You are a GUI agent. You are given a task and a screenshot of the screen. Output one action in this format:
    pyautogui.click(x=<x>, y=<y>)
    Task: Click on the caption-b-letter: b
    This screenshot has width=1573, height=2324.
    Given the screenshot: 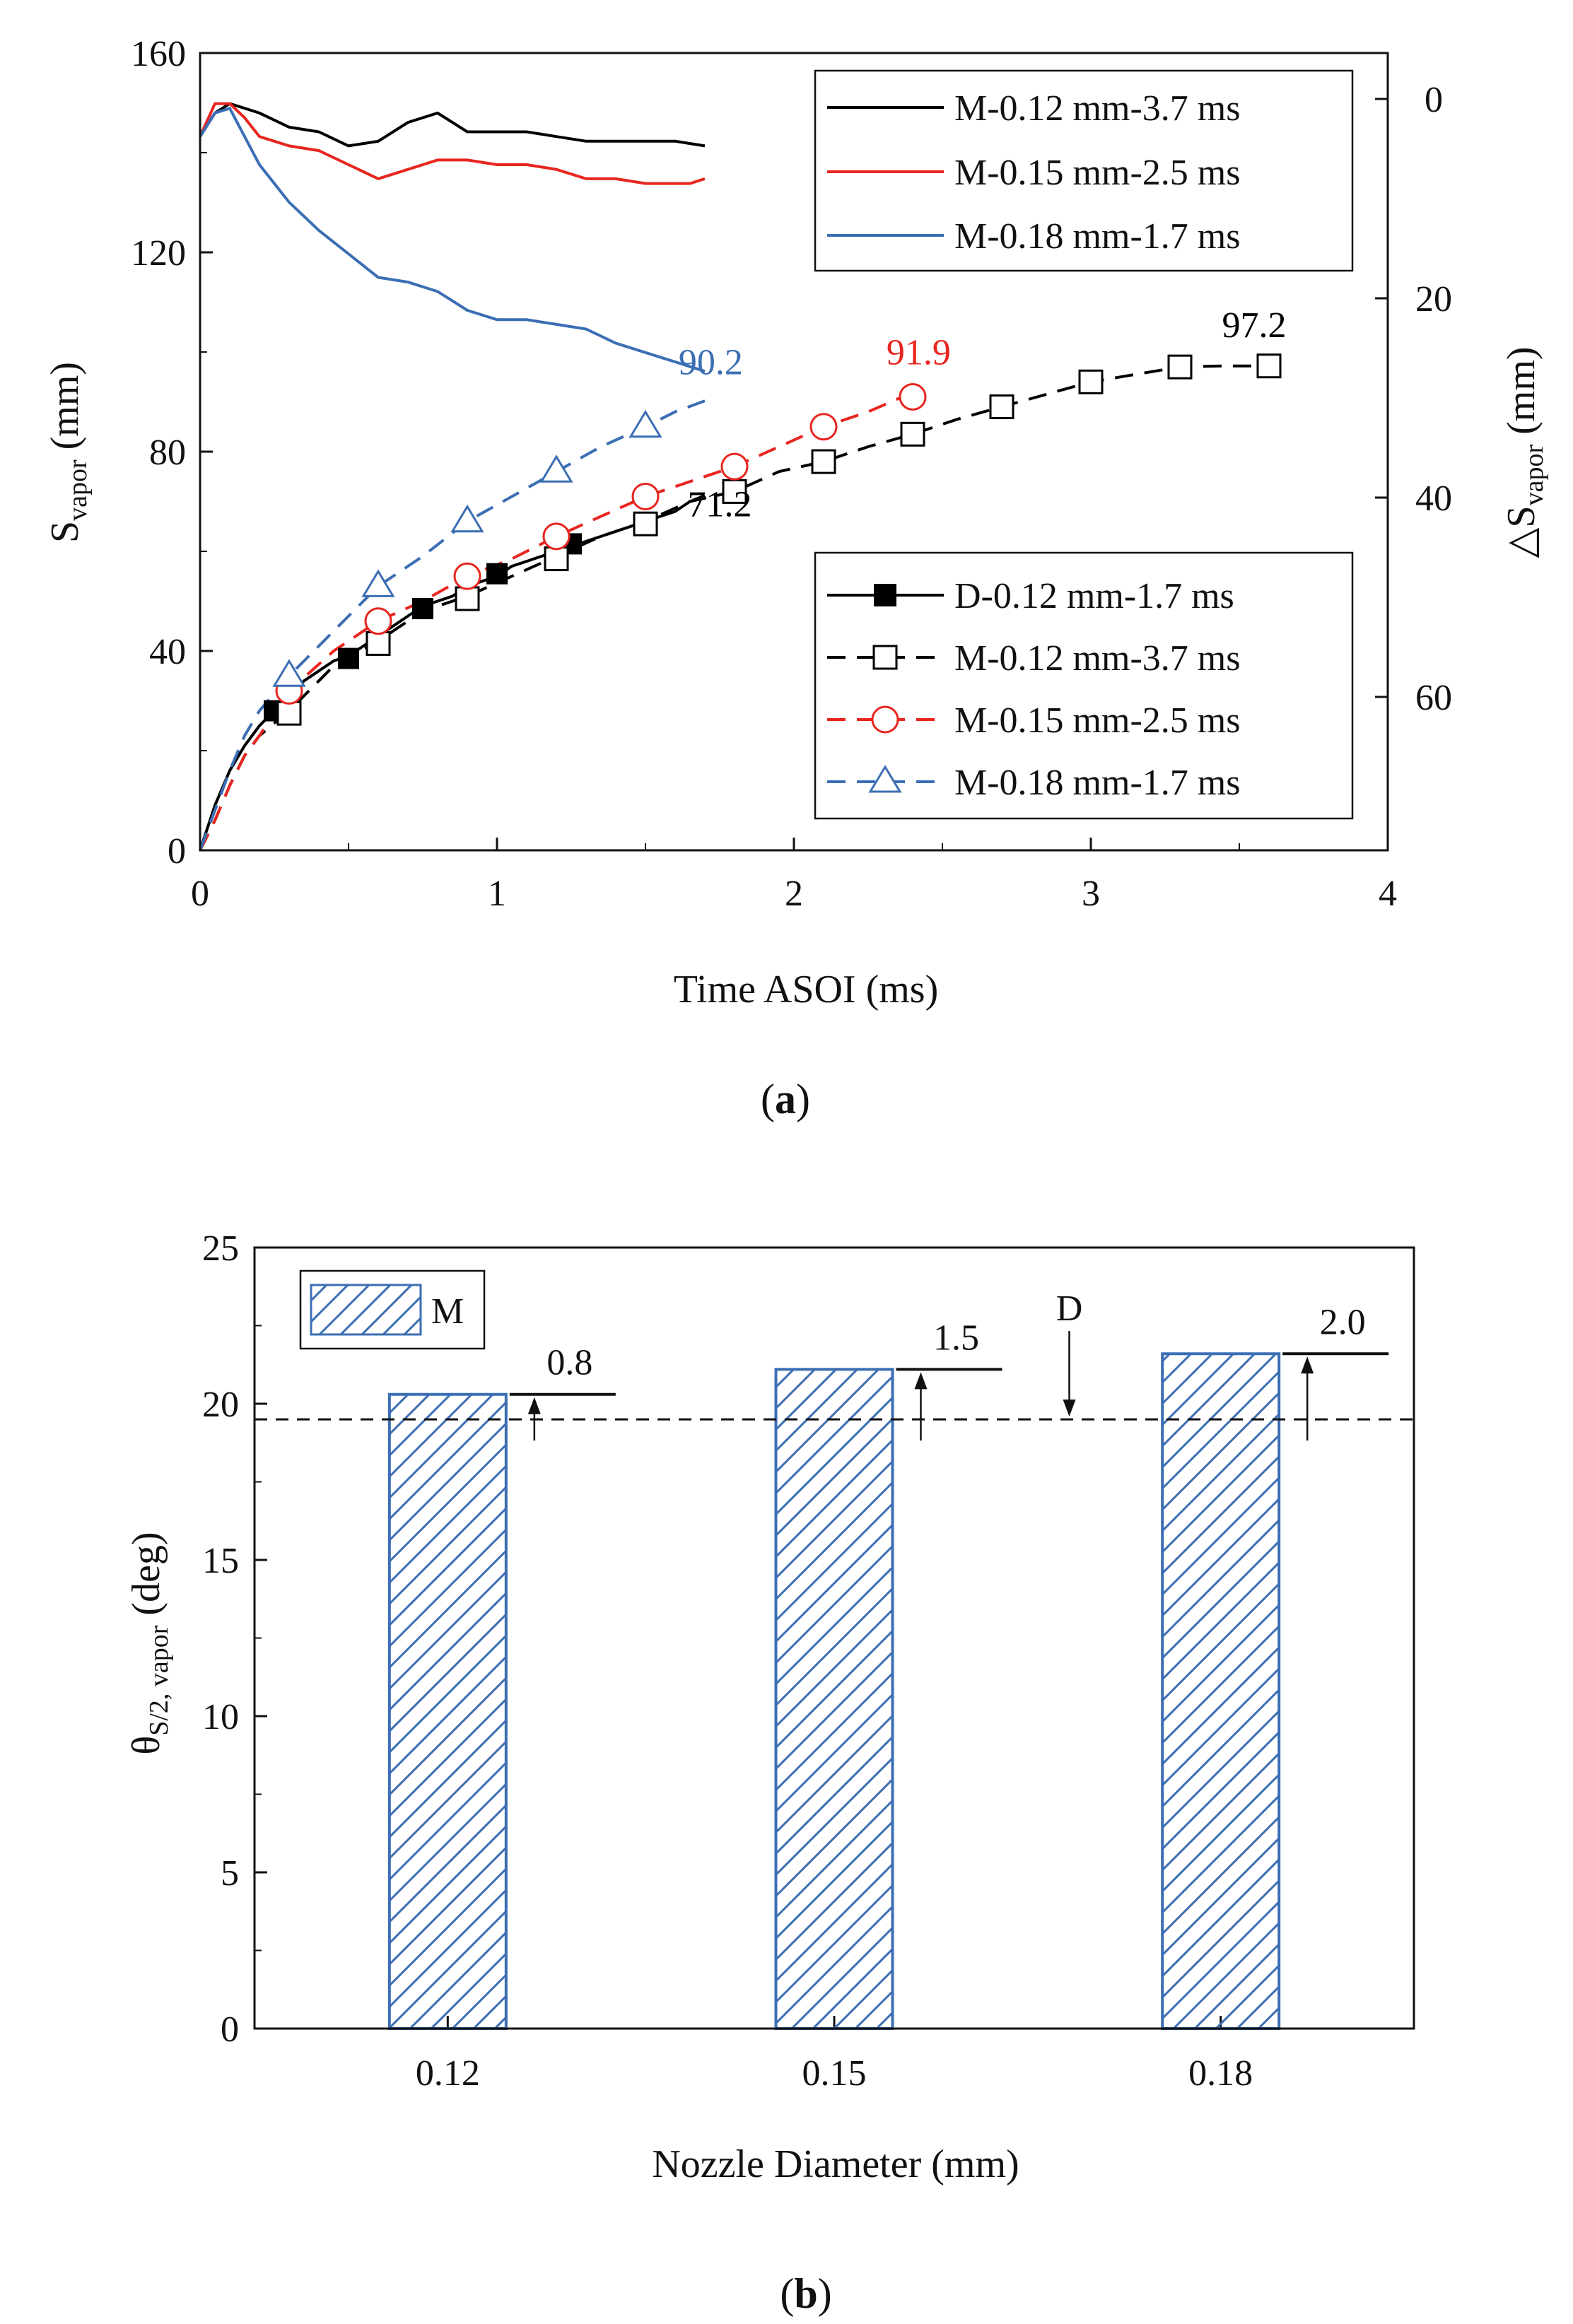 What is the action you would take?
    pyautogui.click(x=805, y=2293)
    